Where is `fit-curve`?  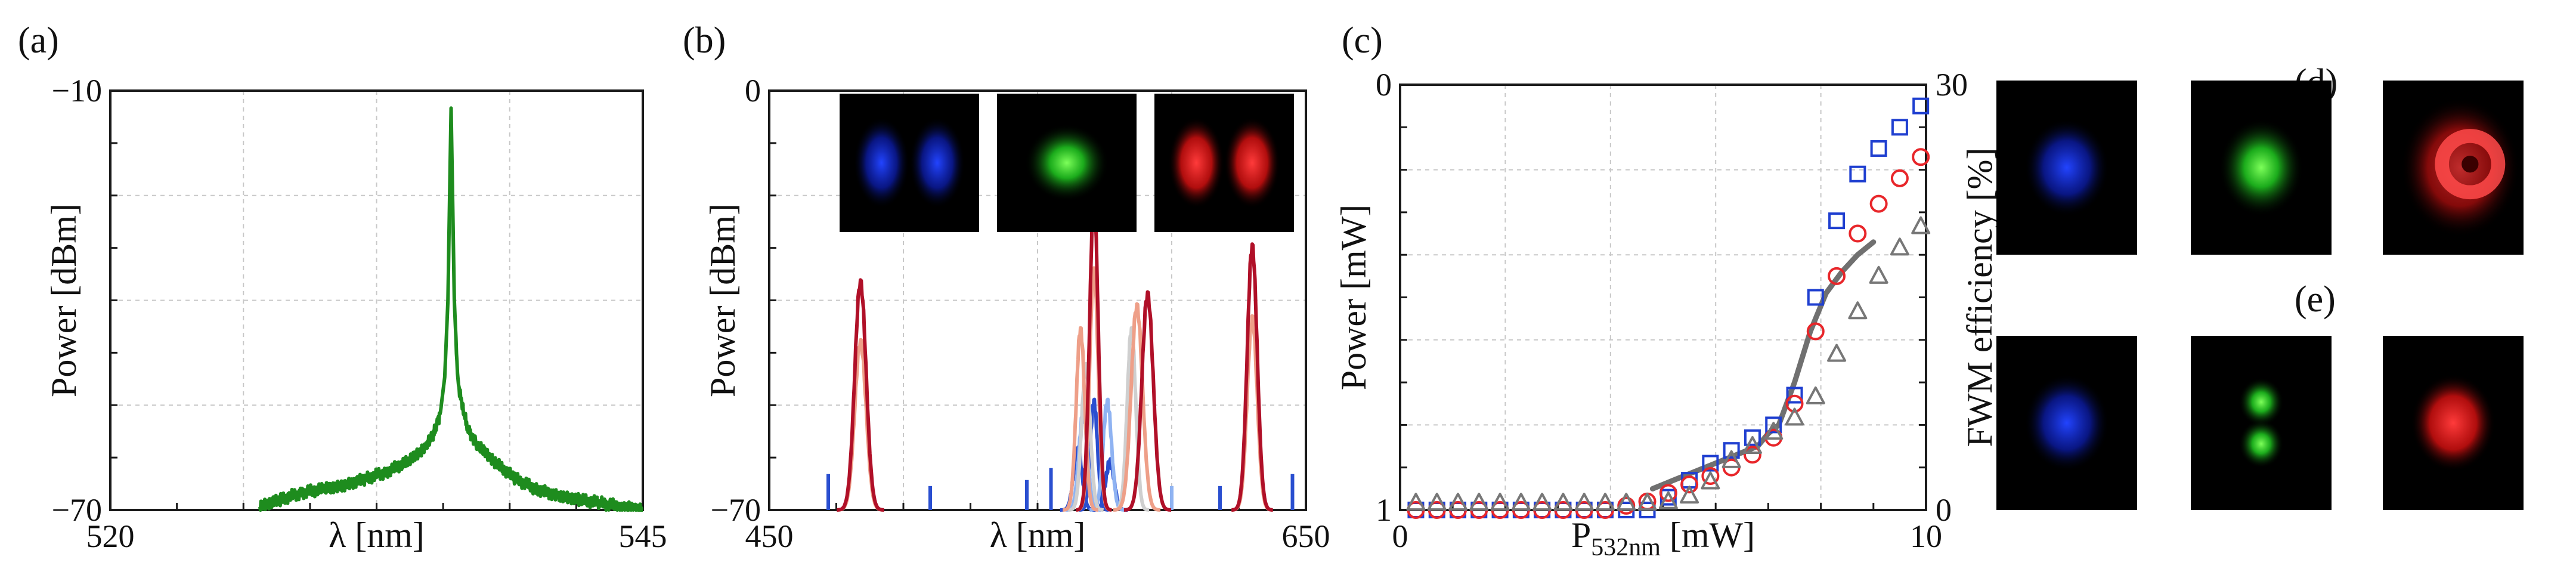 fit-curve is located at coordinates (1763, 365).